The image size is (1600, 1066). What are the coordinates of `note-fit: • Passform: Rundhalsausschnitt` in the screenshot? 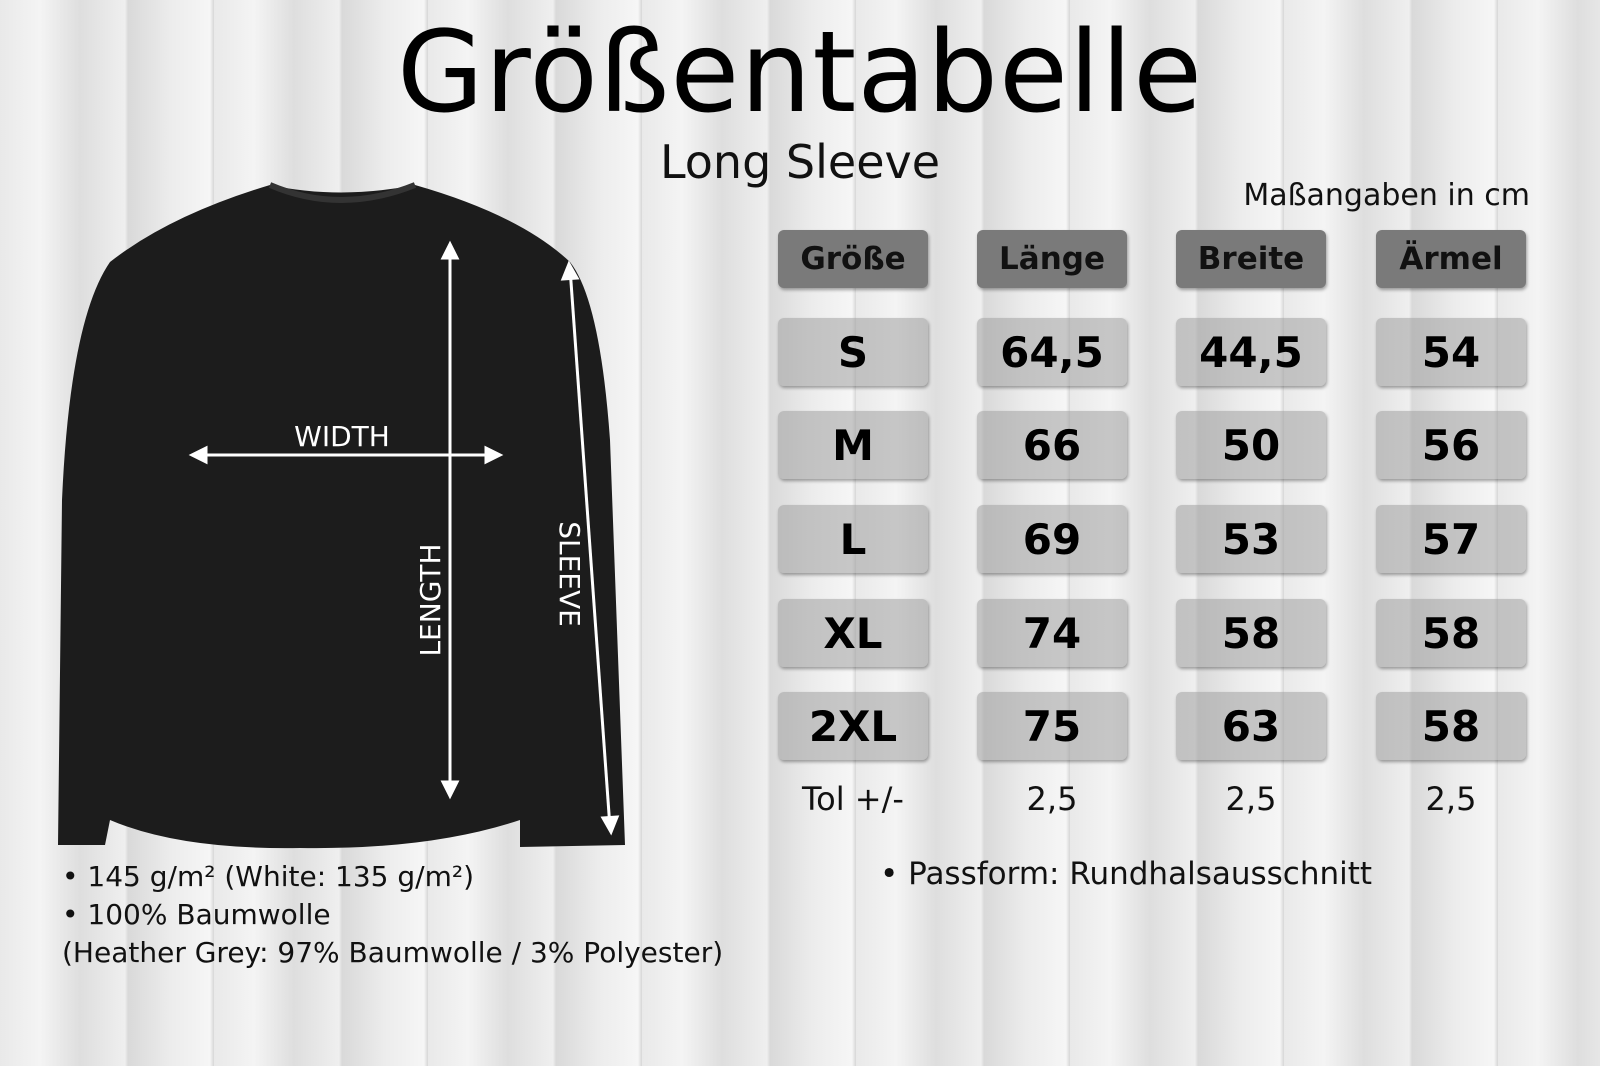 It's located at (1126, 874).